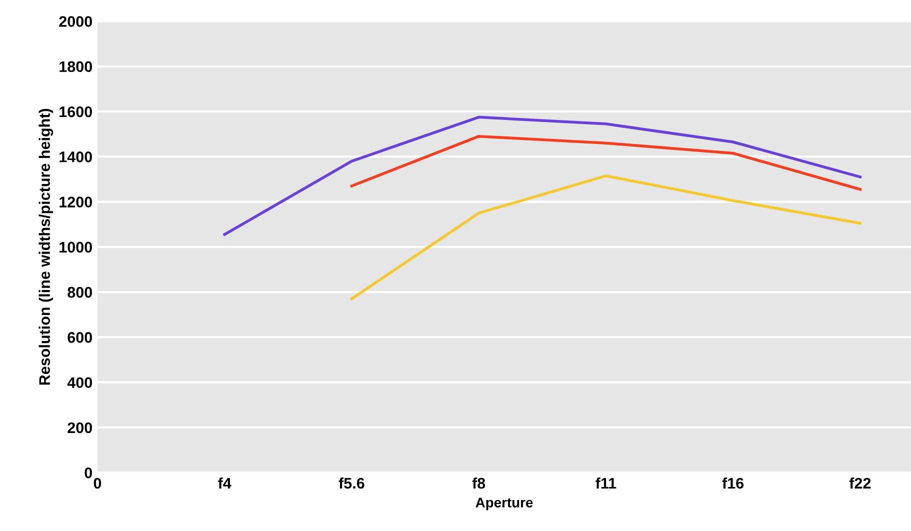 The image size is (911, 531). I want to click on y-tick-label: 2000, so click(75, 21).